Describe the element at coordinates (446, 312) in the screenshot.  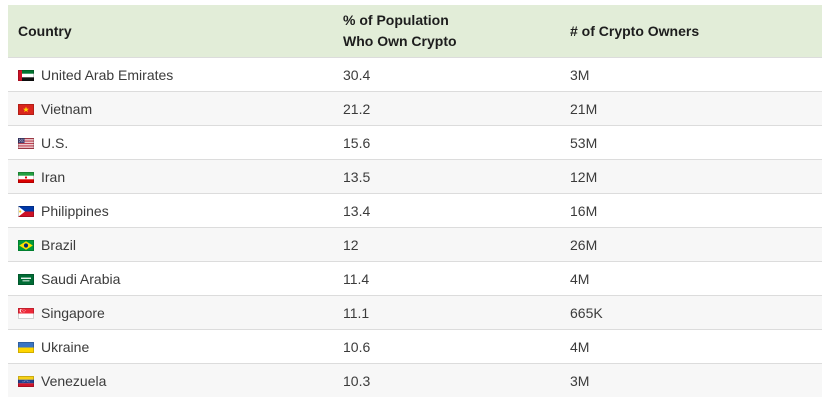
I see `pct-population-cell: 11.1` at that location.